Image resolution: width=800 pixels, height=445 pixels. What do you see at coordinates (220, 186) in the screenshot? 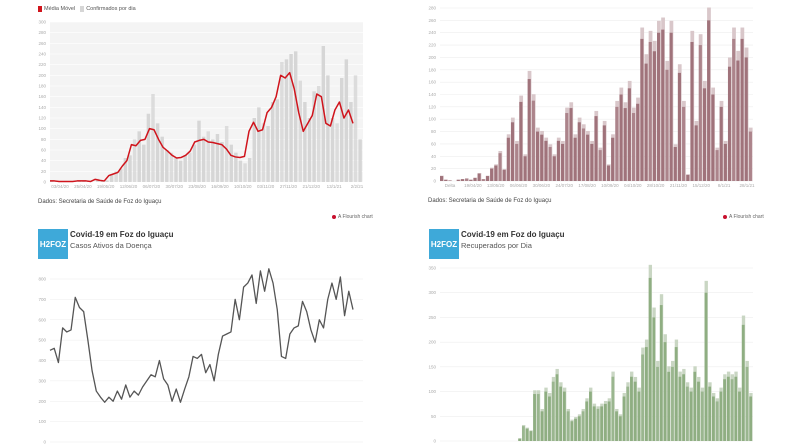
I see `x-tick-label: 16/09/20` at bounding box center [220, 186].